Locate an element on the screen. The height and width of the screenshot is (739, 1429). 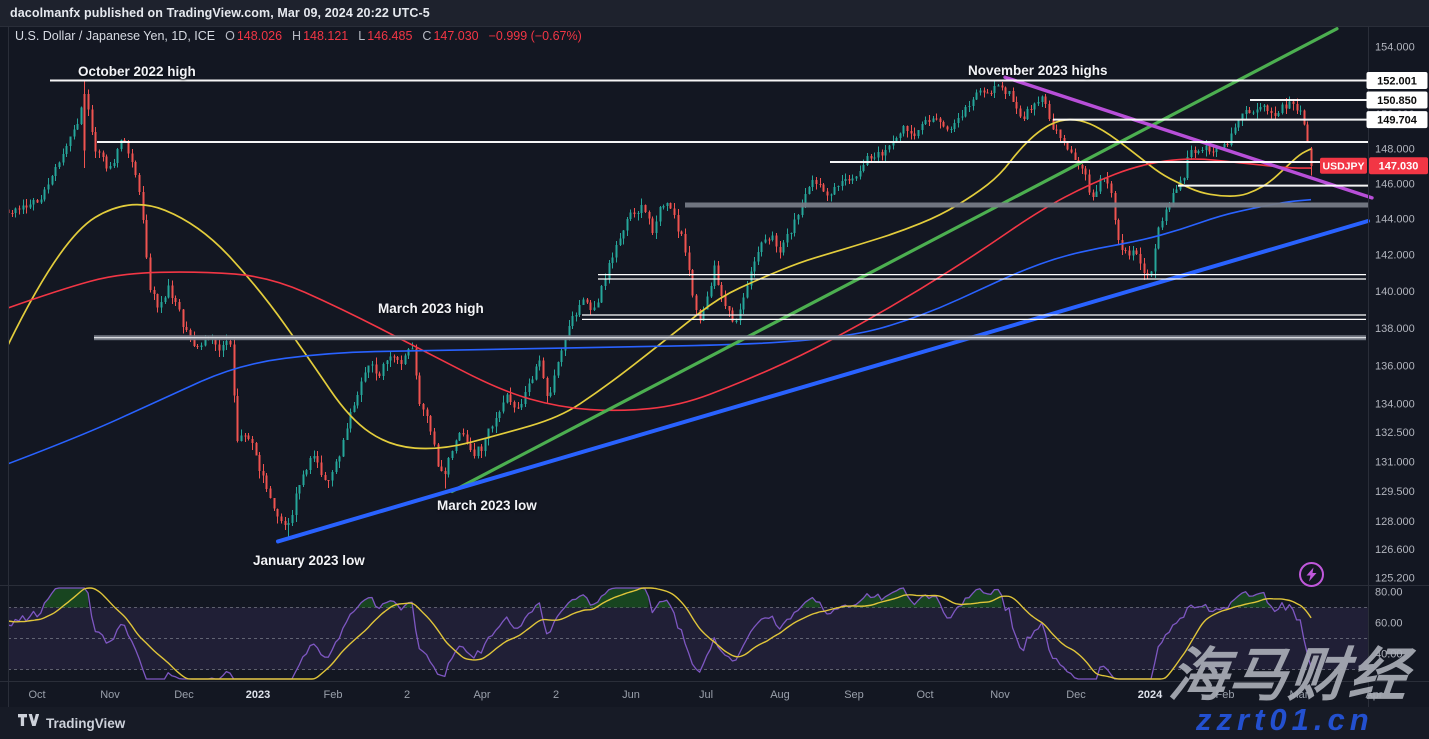
svg-text: 150.850 is located at coordinates (1397, 101).